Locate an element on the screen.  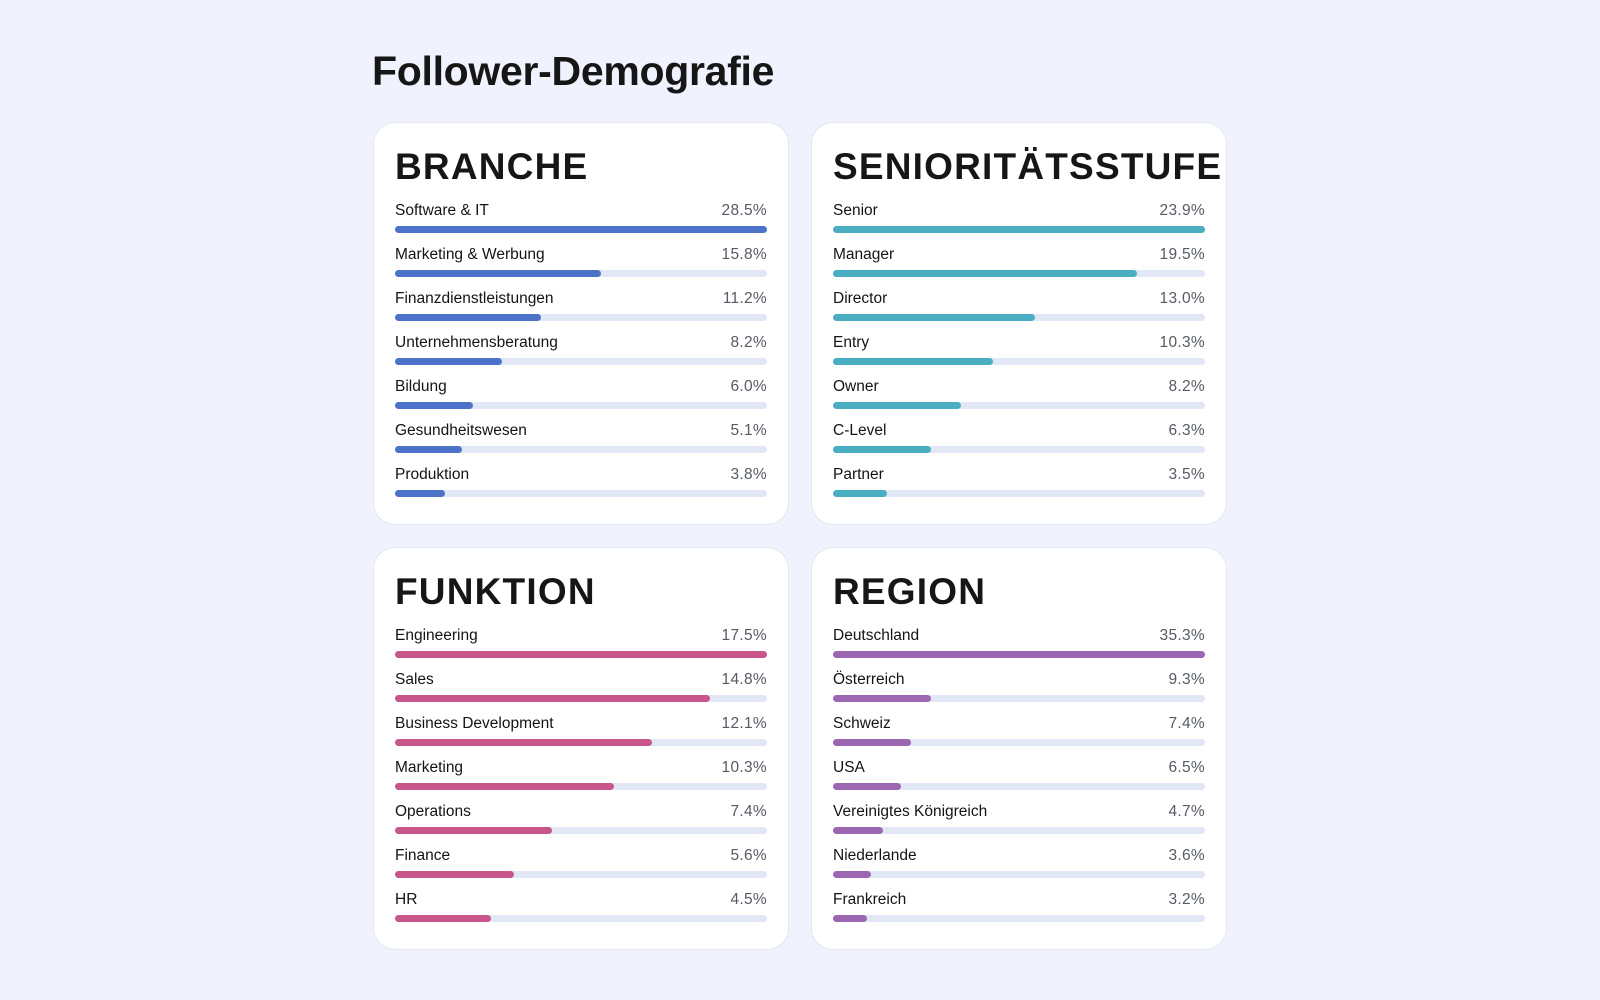
bar-row: Marketing 10.3% is located at coordinates (581, 780).